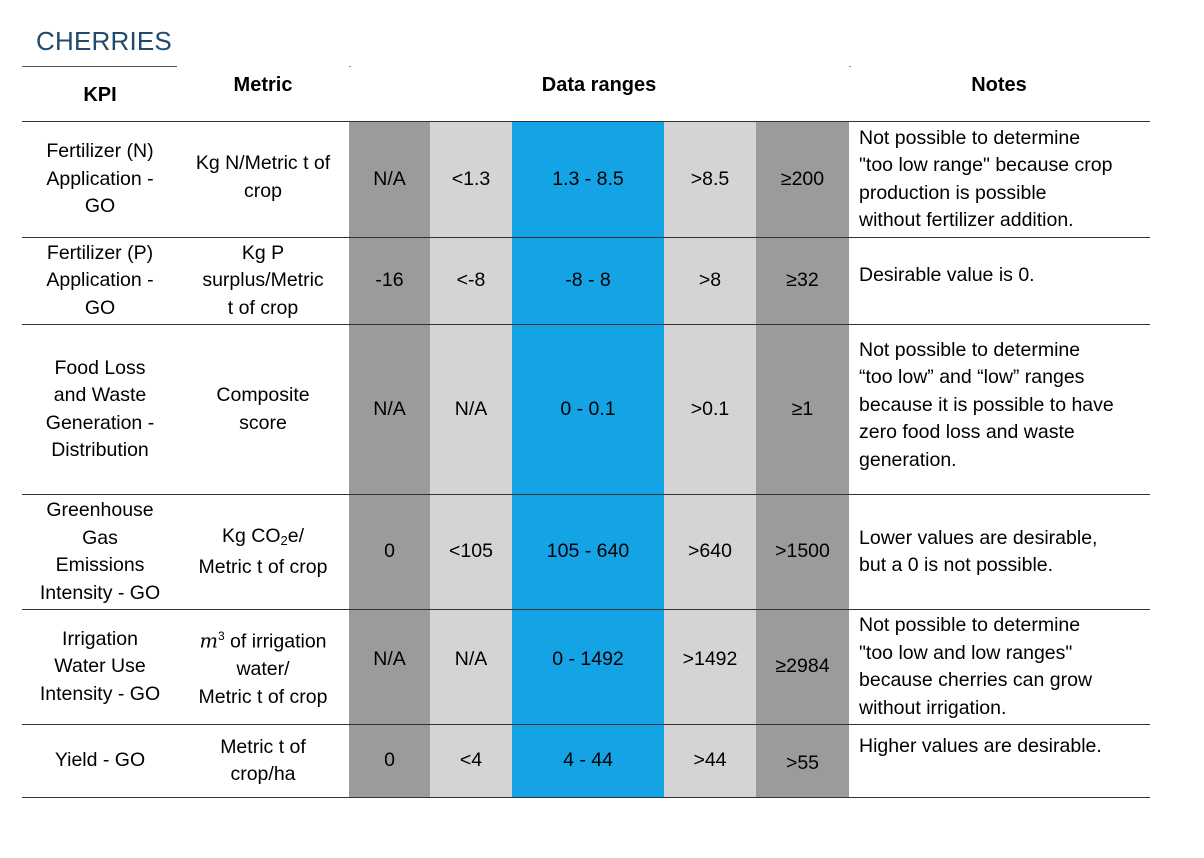 The width and height of the screenshot is (1204, 858). Describe the element at coordinates (263, 177) in the screenshot. I see `metric-cell: Kg N/Metric t of crop` at that location.